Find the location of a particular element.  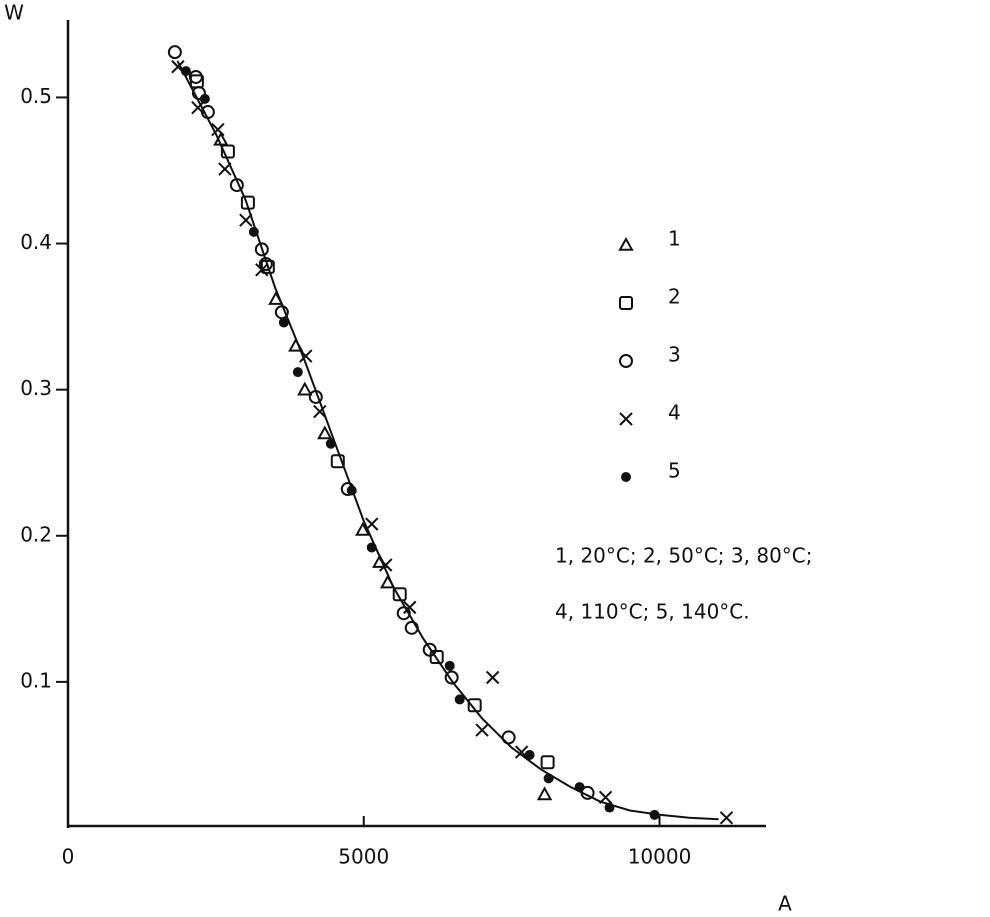

legend-label: 5 is located at coordinates (674, 471).